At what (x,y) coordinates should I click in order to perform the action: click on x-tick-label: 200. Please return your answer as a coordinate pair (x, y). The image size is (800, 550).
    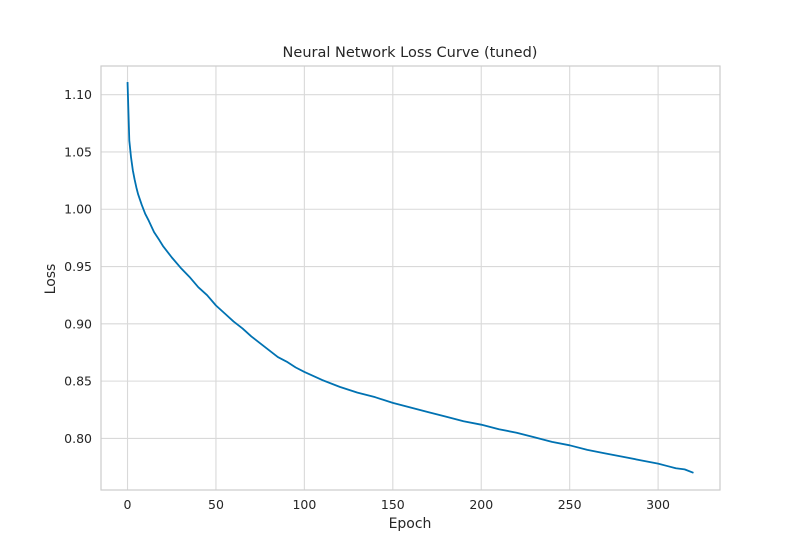
    Looking at the image, I should click on (481, 504).